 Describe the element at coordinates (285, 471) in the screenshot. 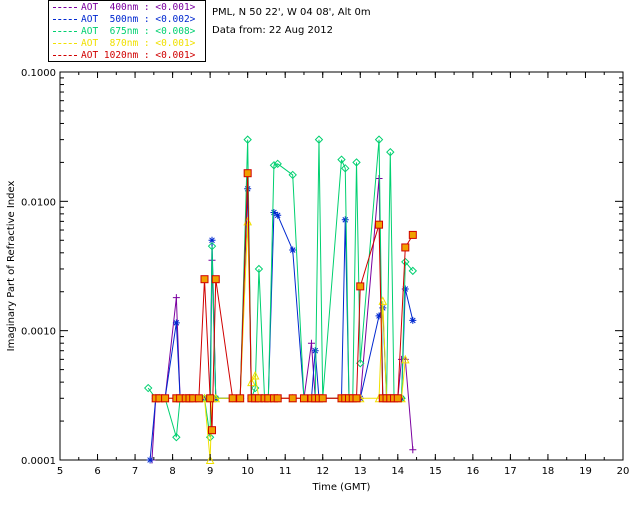

I see `x-tick-label: 11` at that location.